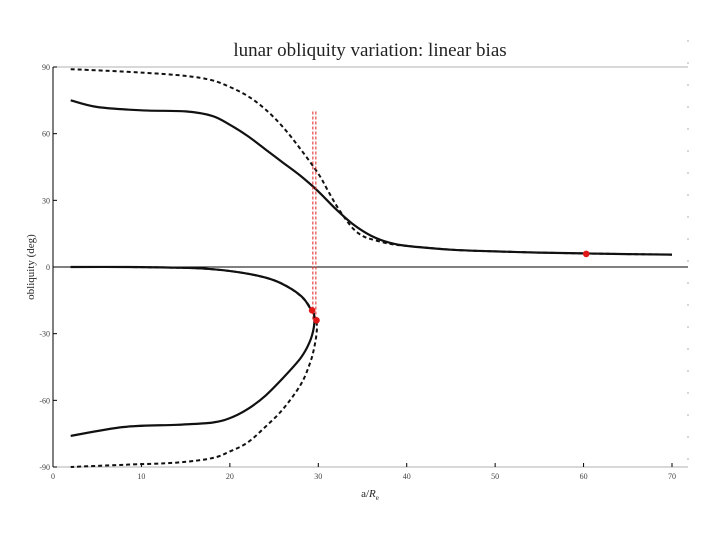 This screenshot has height=540, width=720. Describe the element at coordinates (44, 334) in the screenshot. I see `y-tick-label: -30` at that location.